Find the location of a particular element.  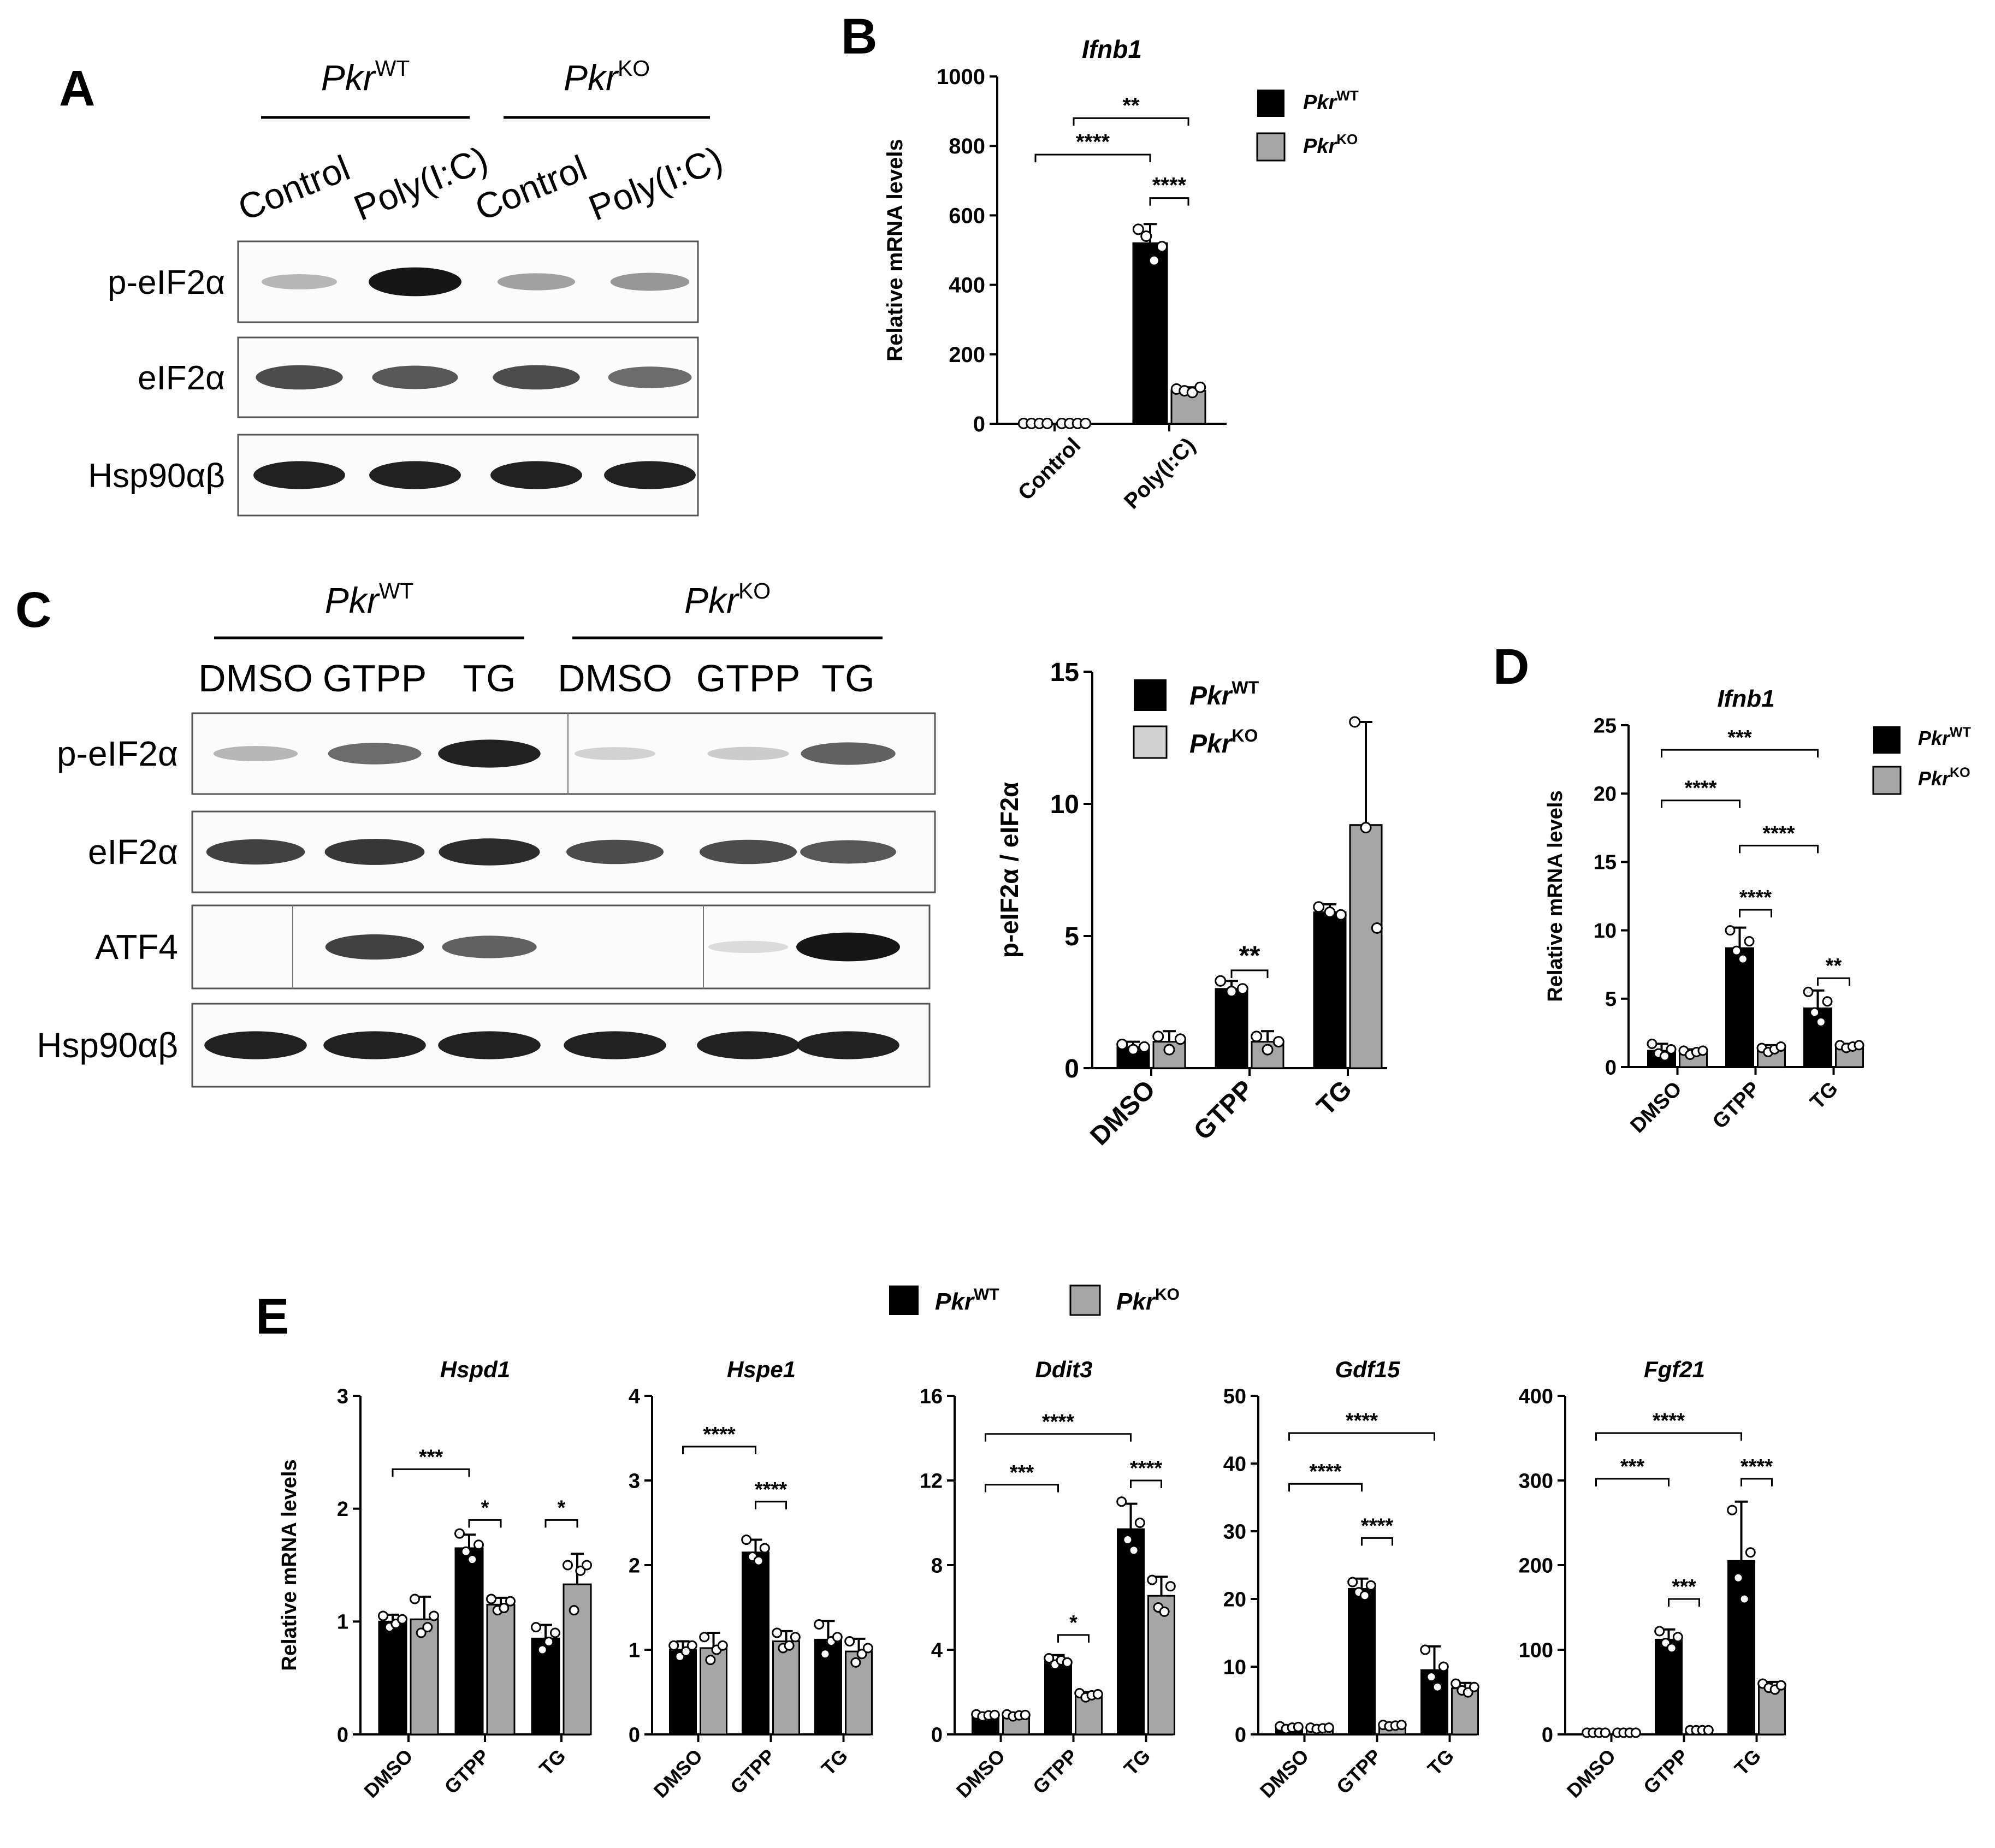

y-tick-label: 2 is located at coordinates (635, 1565).